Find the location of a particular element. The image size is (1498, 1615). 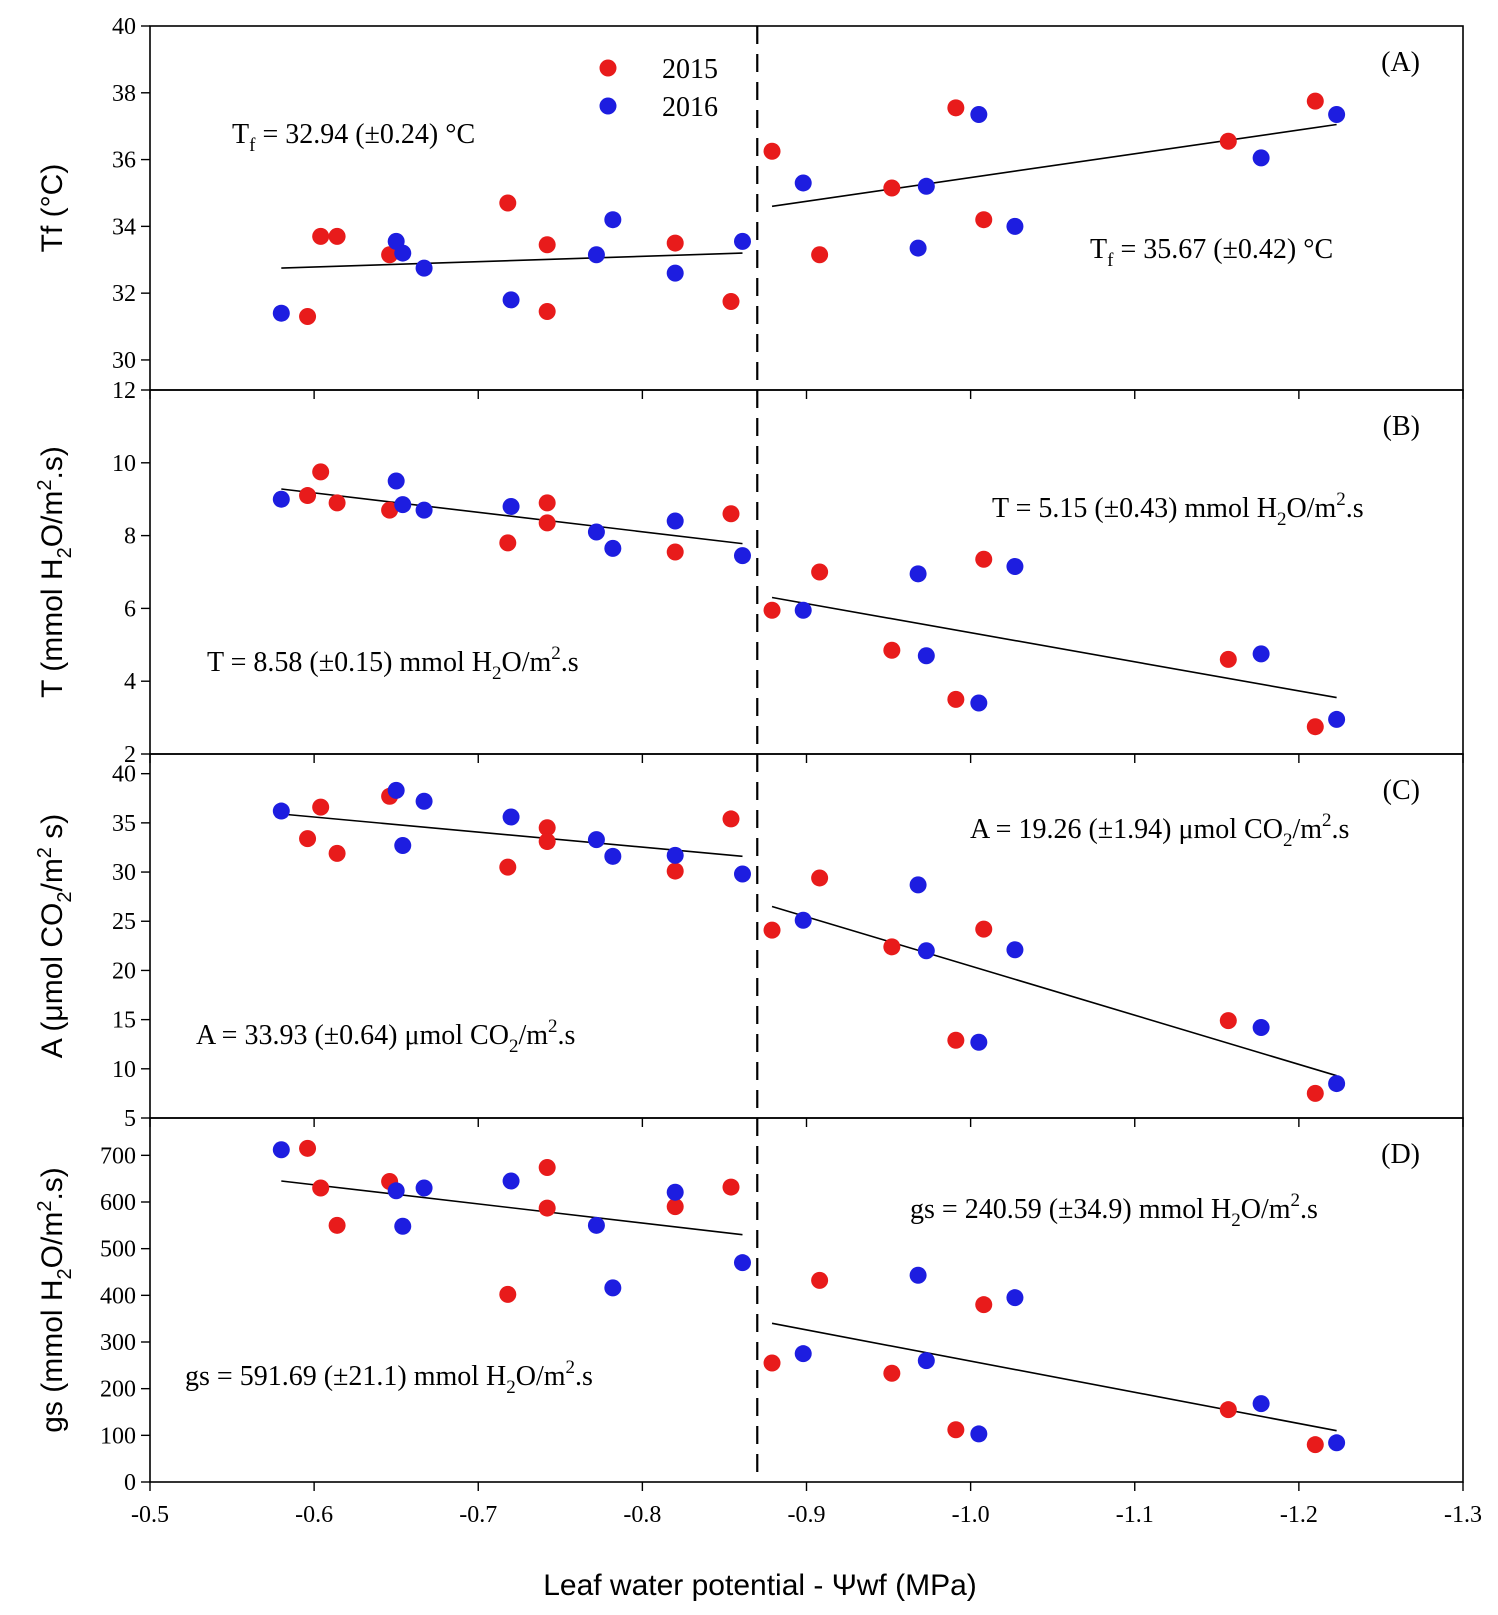

y-tick-label: 25 is located at coordinates (124, 922).